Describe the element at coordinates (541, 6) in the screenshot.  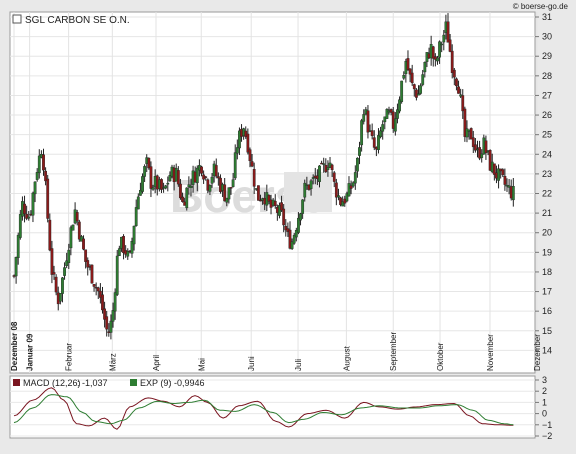
I see `copyright-text: © boerse-go.de` at that location.